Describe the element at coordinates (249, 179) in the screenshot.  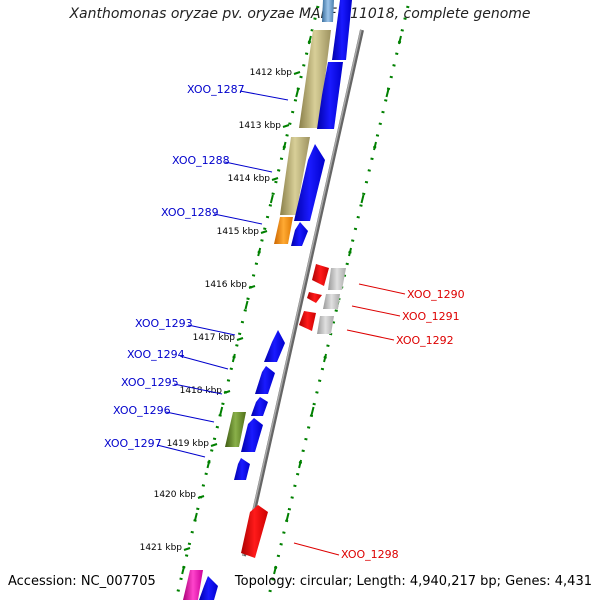
I see `ruler-tick-label: 1414 kbp` at that location.